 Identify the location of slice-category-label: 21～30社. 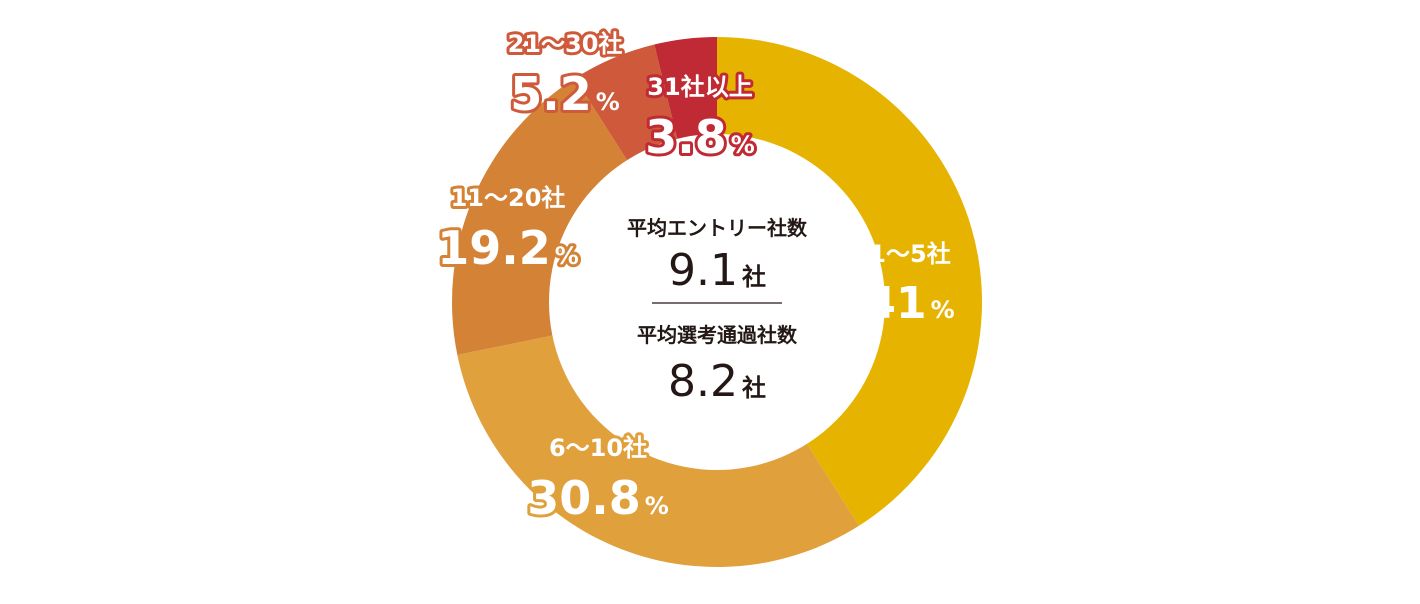
(565, 44).